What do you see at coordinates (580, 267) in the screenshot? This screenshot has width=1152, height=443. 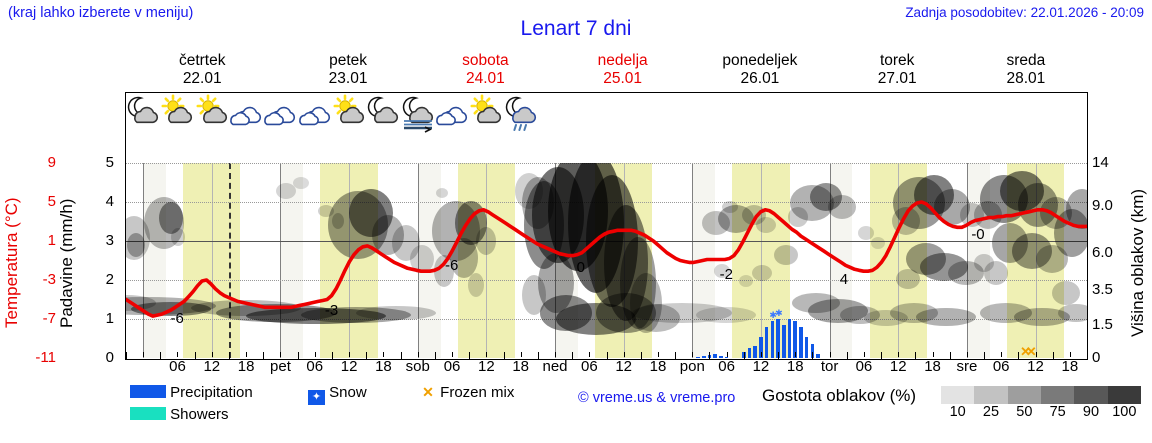 I see `temperature-value-label: 0` at bounding box center [580, 267].